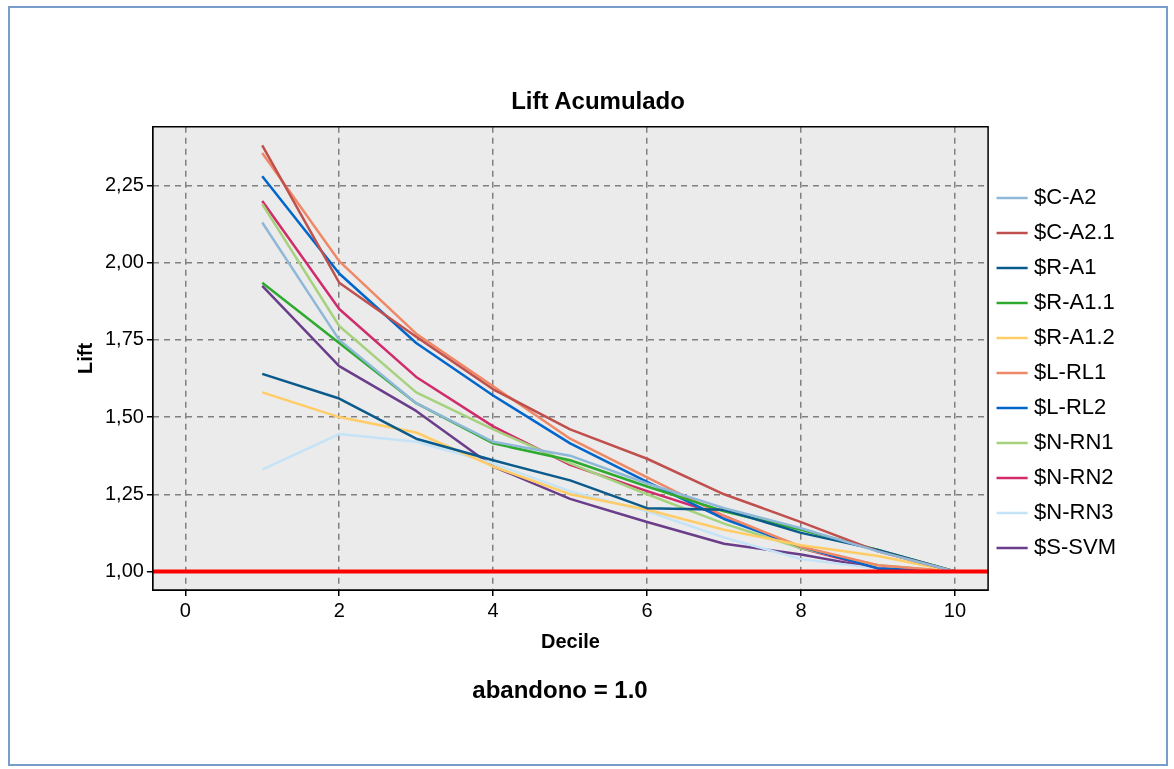 This screenshot has height=769, width=1174. What do you see at coordinates (185, 609) in the screenshot?
I see `x-tick-label: 0` at bounding box center [185, 609].